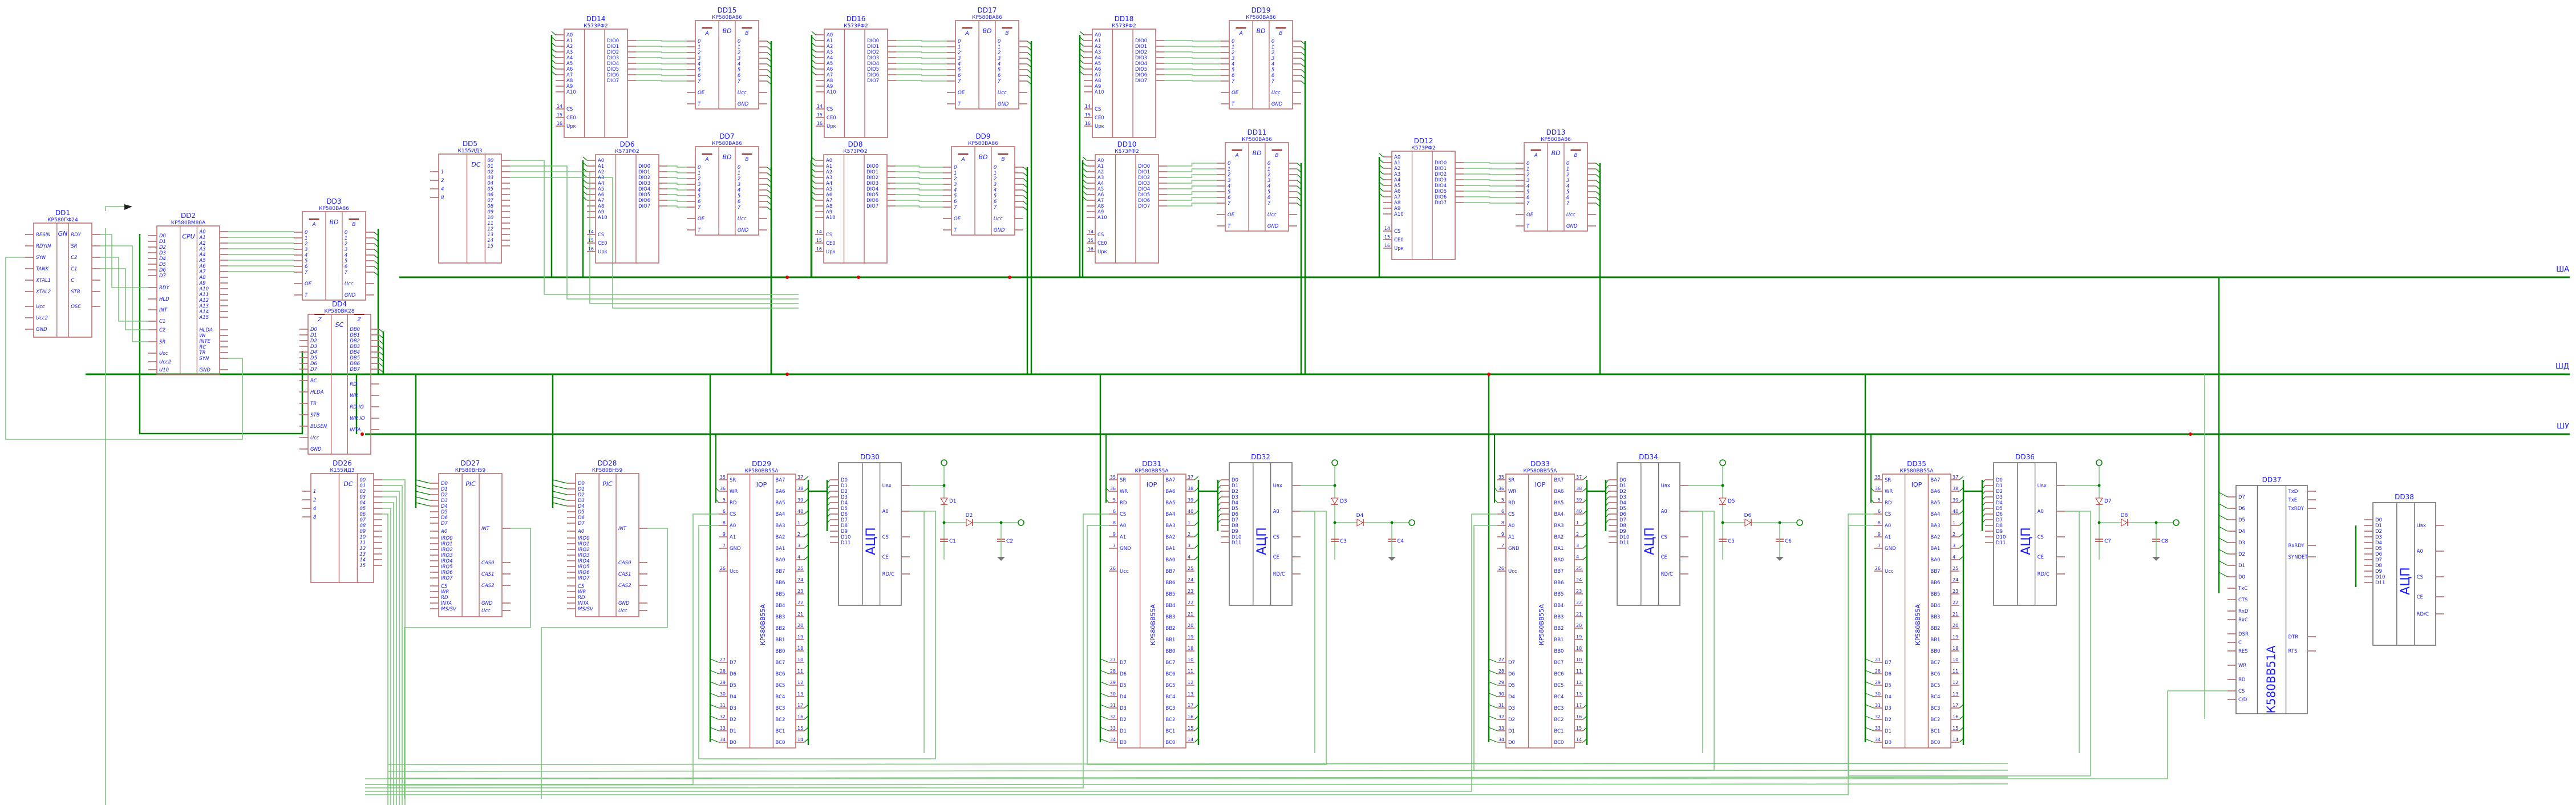 This screenshot has width=2576, height=805. What do you see at coordinates (1878, 728) in the screenshot?
I see `pin-number: 33` at bounding box center [1878, 728].